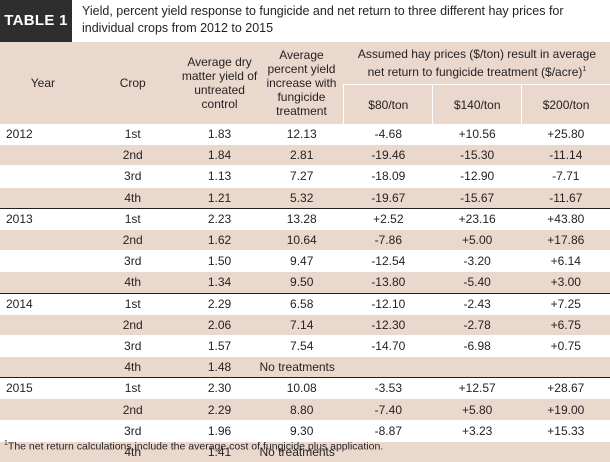 The height and width of the screenshot is (462, 610). I want to click on table-row: 2015 1st 2.30 10.08 -3.53 +12.57 +28.67, so click(305, 388).